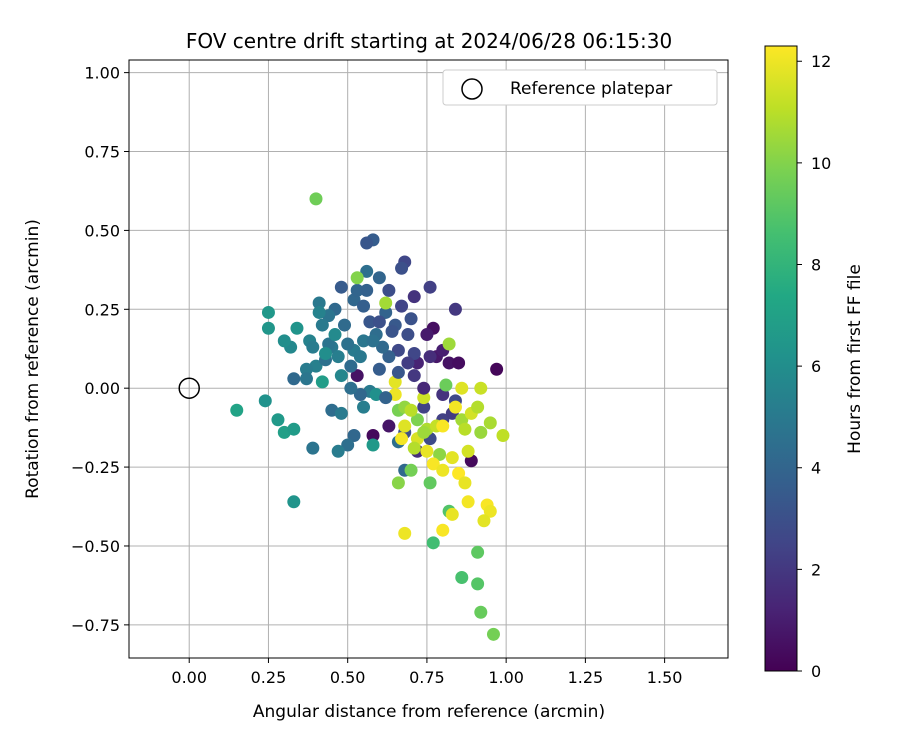  I want to click on colorbar-tick-label: 0, so click(816, 671).